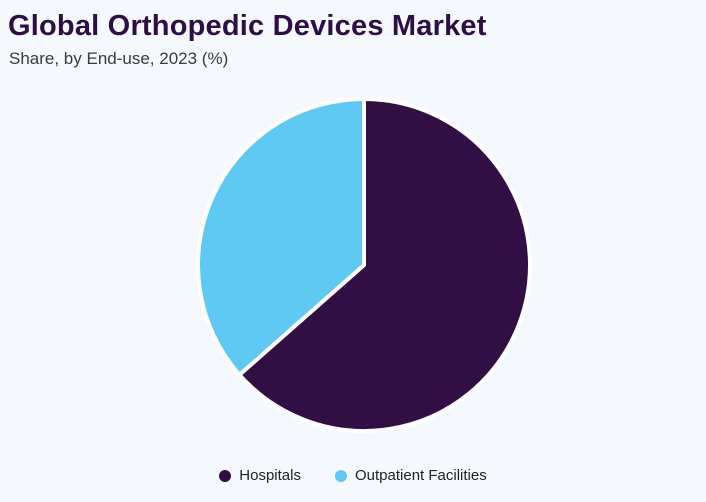  What do you see at coordinates (340, 475) in the screenshot?
I see `legend-marker-outpatient-facilities` at bounding box center [340, 475].